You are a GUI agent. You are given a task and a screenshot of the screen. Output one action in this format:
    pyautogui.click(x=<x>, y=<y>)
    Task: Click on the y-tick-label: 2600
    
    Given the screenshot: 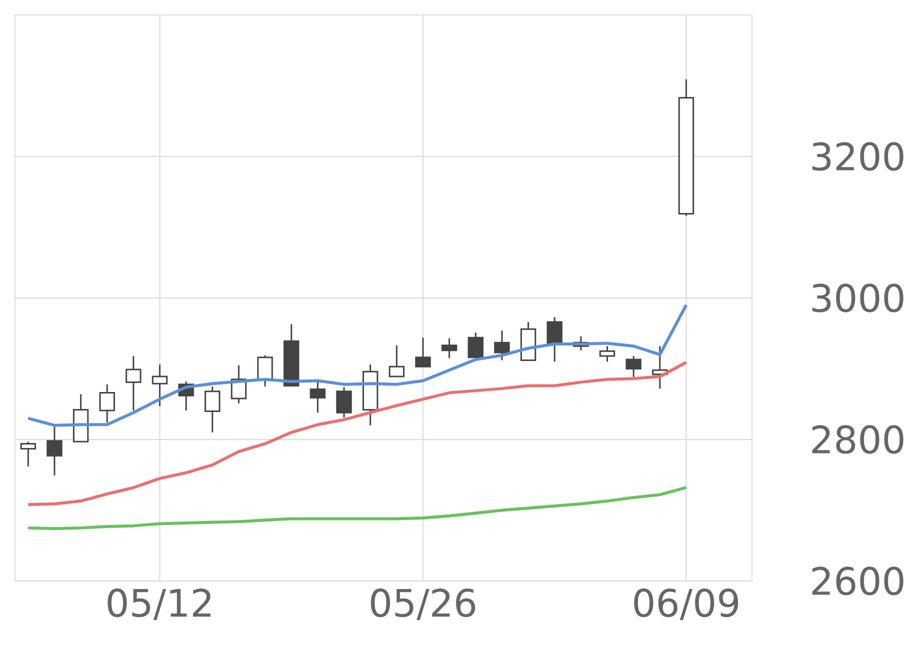 What is the action you would take?
    pyautogui.click(x=858, y=581)
    